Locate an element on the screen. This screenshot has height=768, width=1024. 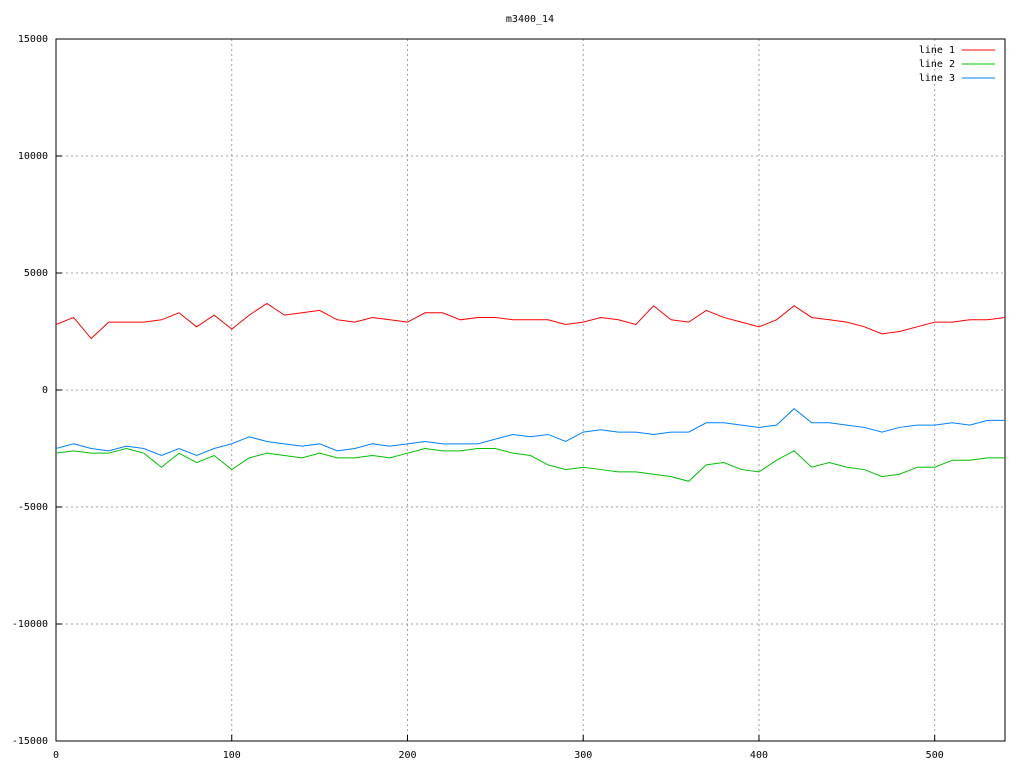
x-tick-label: 400 is located at coordinates (759, 755).